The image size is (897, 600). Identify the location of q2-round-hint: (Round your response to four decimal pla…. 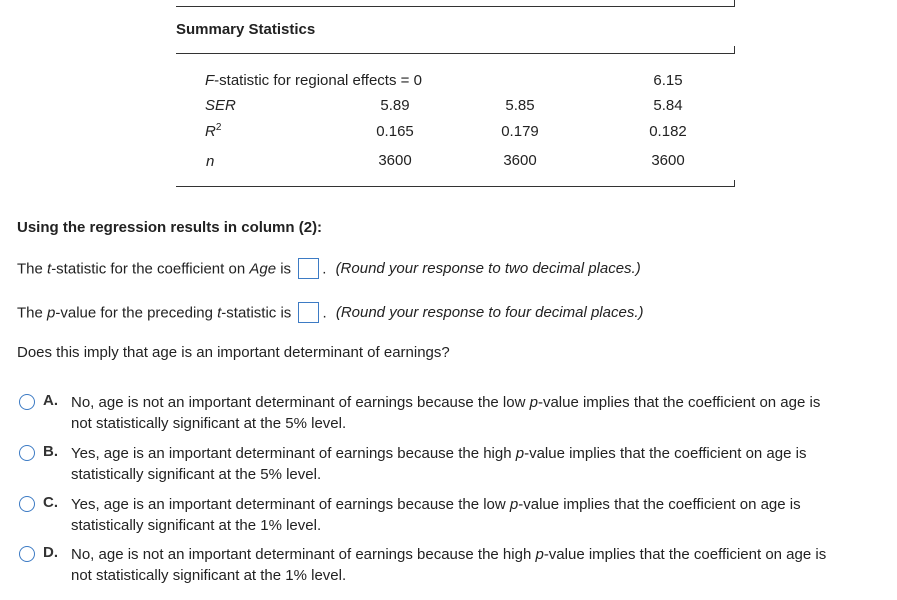
(489, 313).